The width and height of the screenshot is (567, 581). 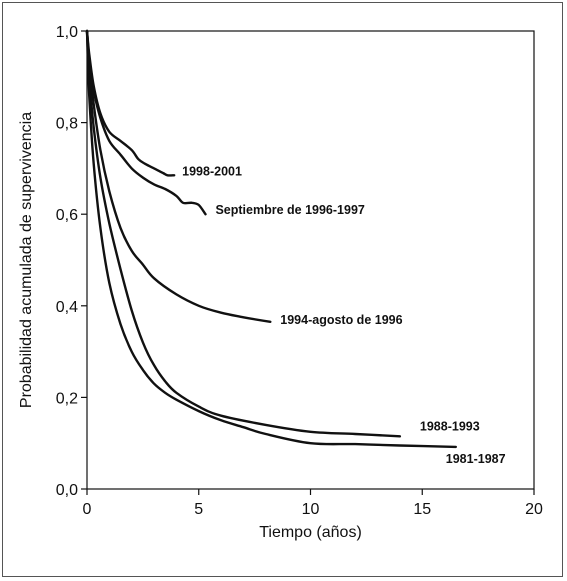 What do you see at coordinates (67, 490) in the screenshot?
I see `y-tick-label: 0,0` at bounding box center [67, 490].